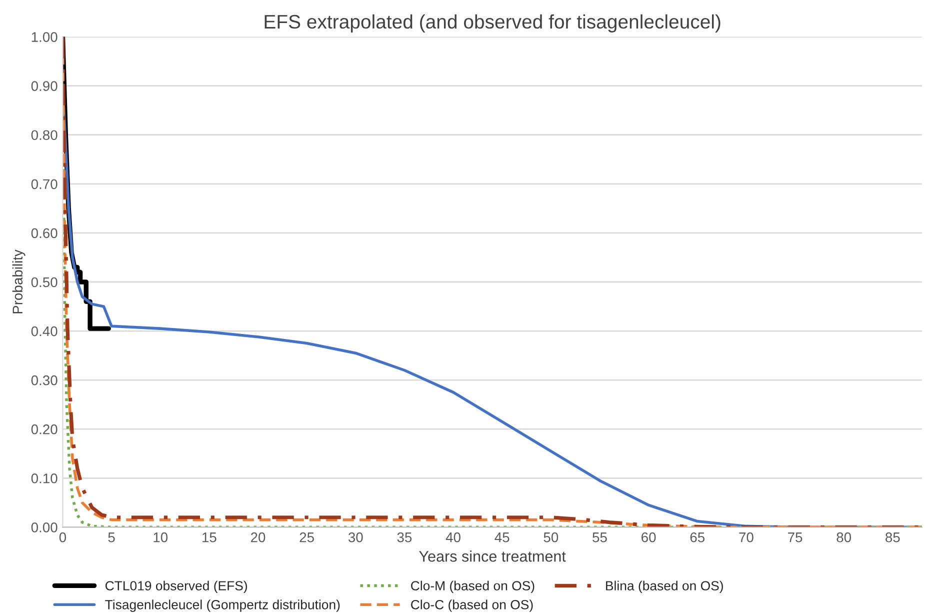  I want to click on legend-label: Clo-M (based on OS), so click(472, 587).